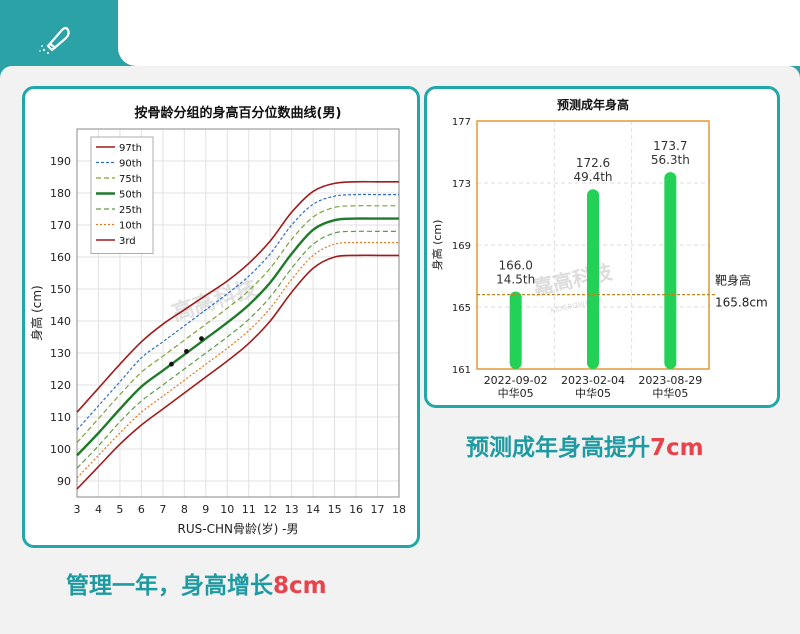  Describe the element at coordinates (60, 193) in the screenshot. I see `y-tick-label: 180` at that location.